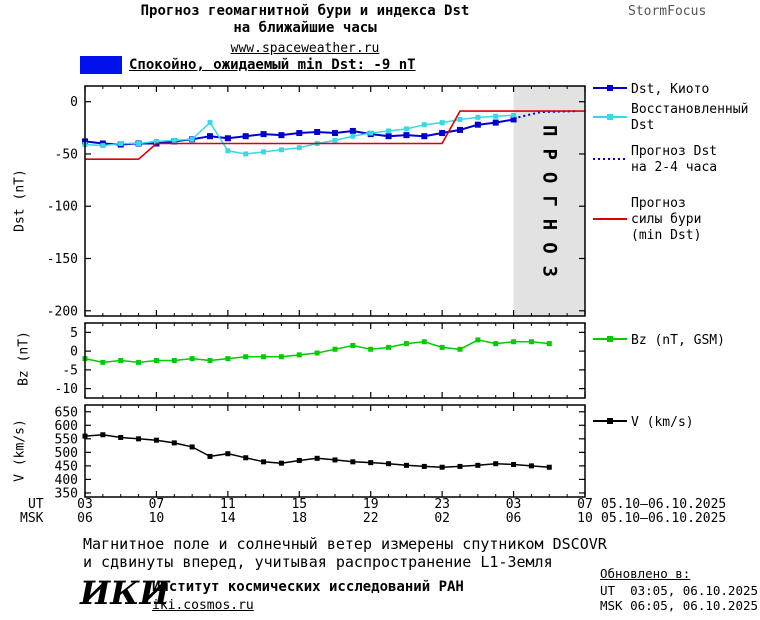 The width and height of the screenshot is (760, 620). What do you see at coordinates (66, 480) in the screenshot?
I see `y-tick-label: 400` at bounding box center [66, 480].